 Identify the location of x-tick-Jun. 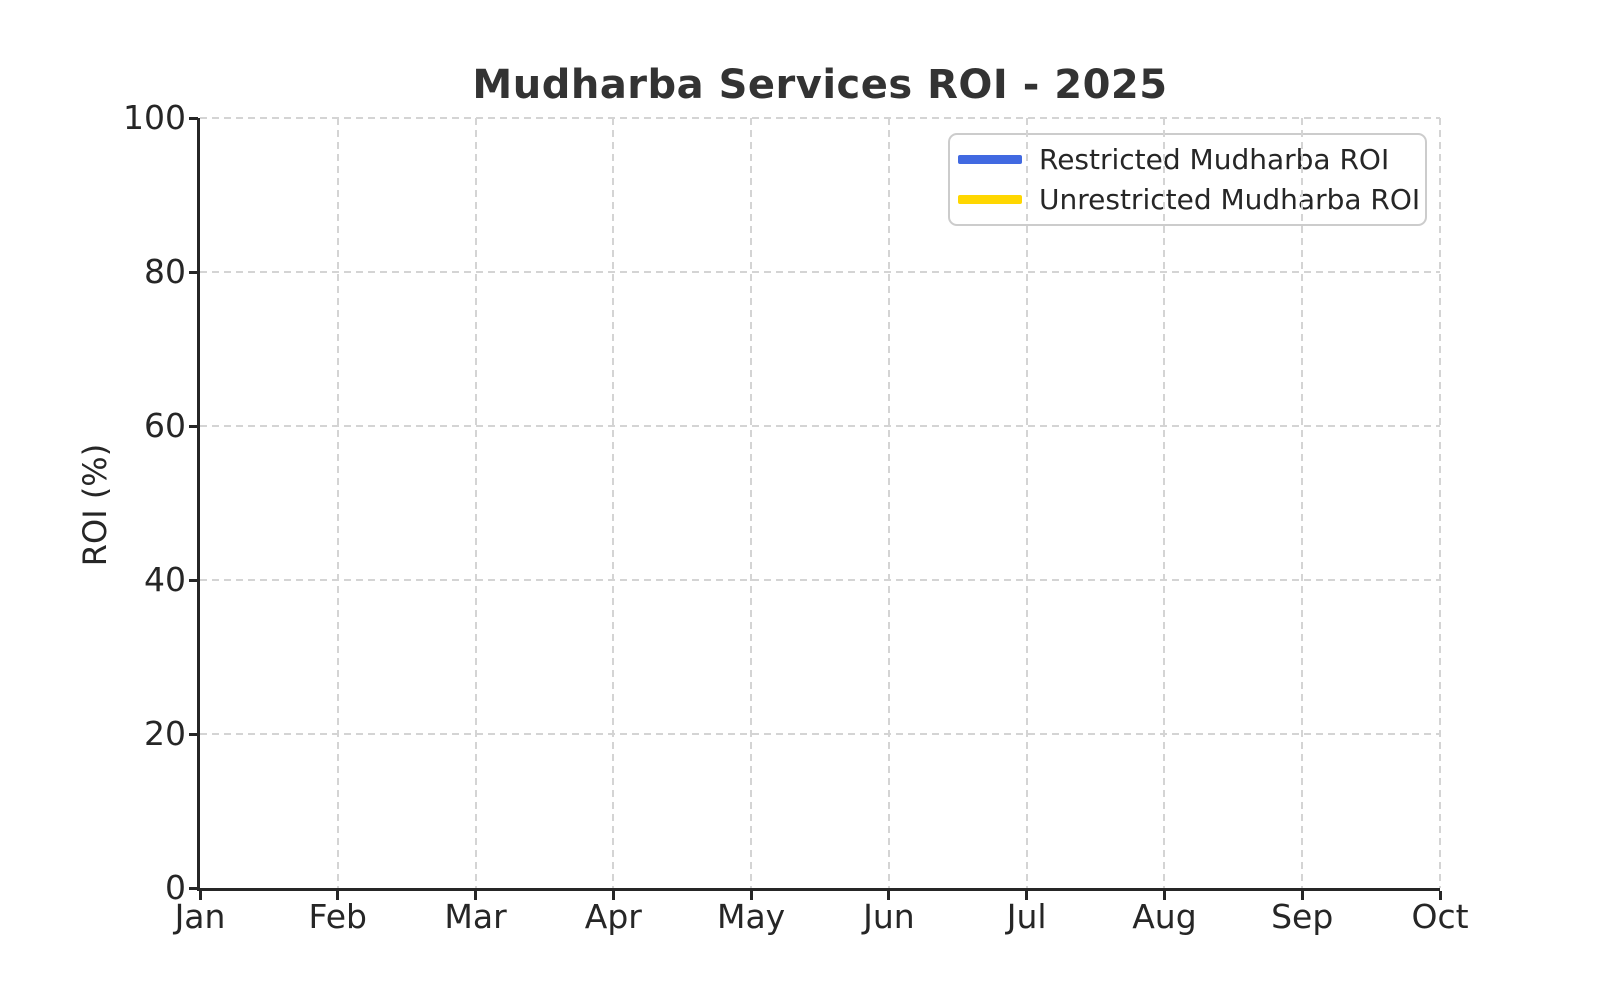
(889, 895).